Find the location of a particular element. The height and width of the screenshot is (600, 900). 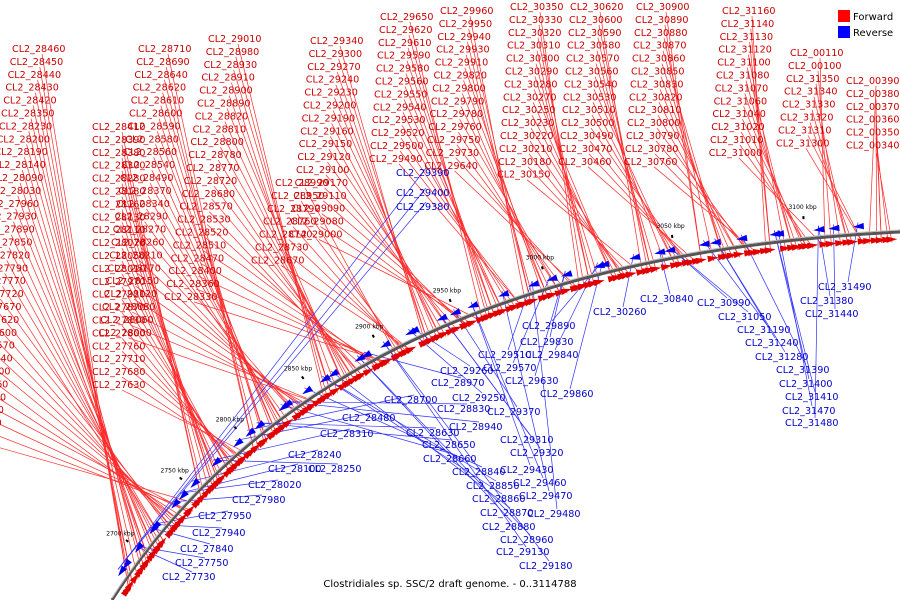

legend-forward-label: Forward is located at coordinates (873, 17).